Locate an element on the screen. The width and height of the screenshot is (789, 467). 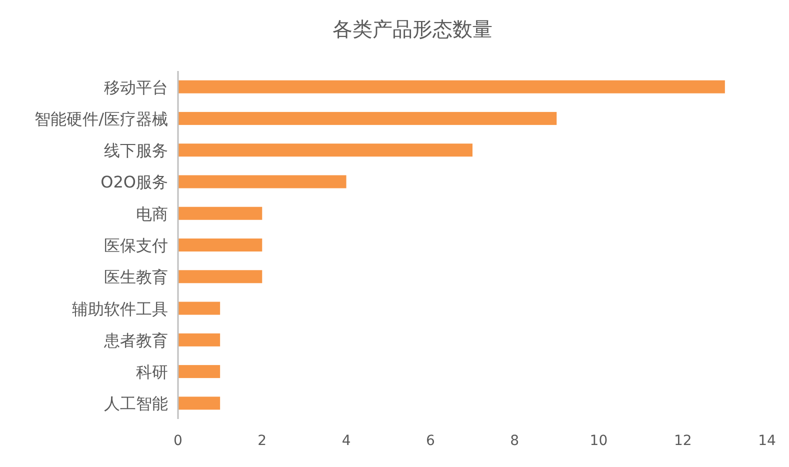
x-tick-label: 4 is located at coordinates (346, 441).